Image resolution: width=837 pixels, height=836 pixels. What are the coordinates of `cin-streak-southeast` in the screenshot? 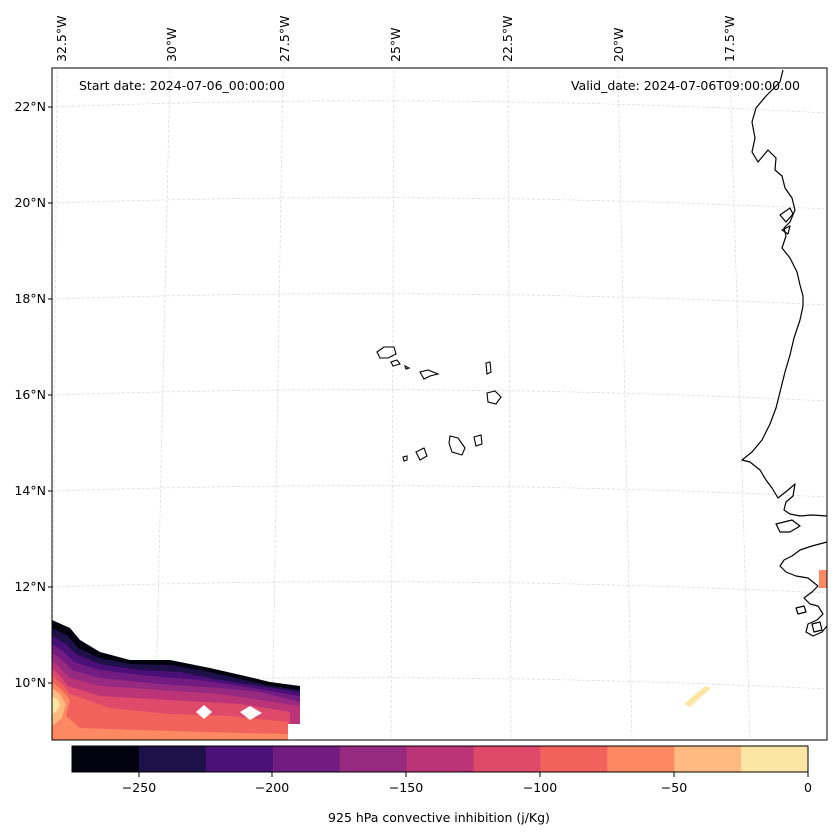 It's located at (697, 696).